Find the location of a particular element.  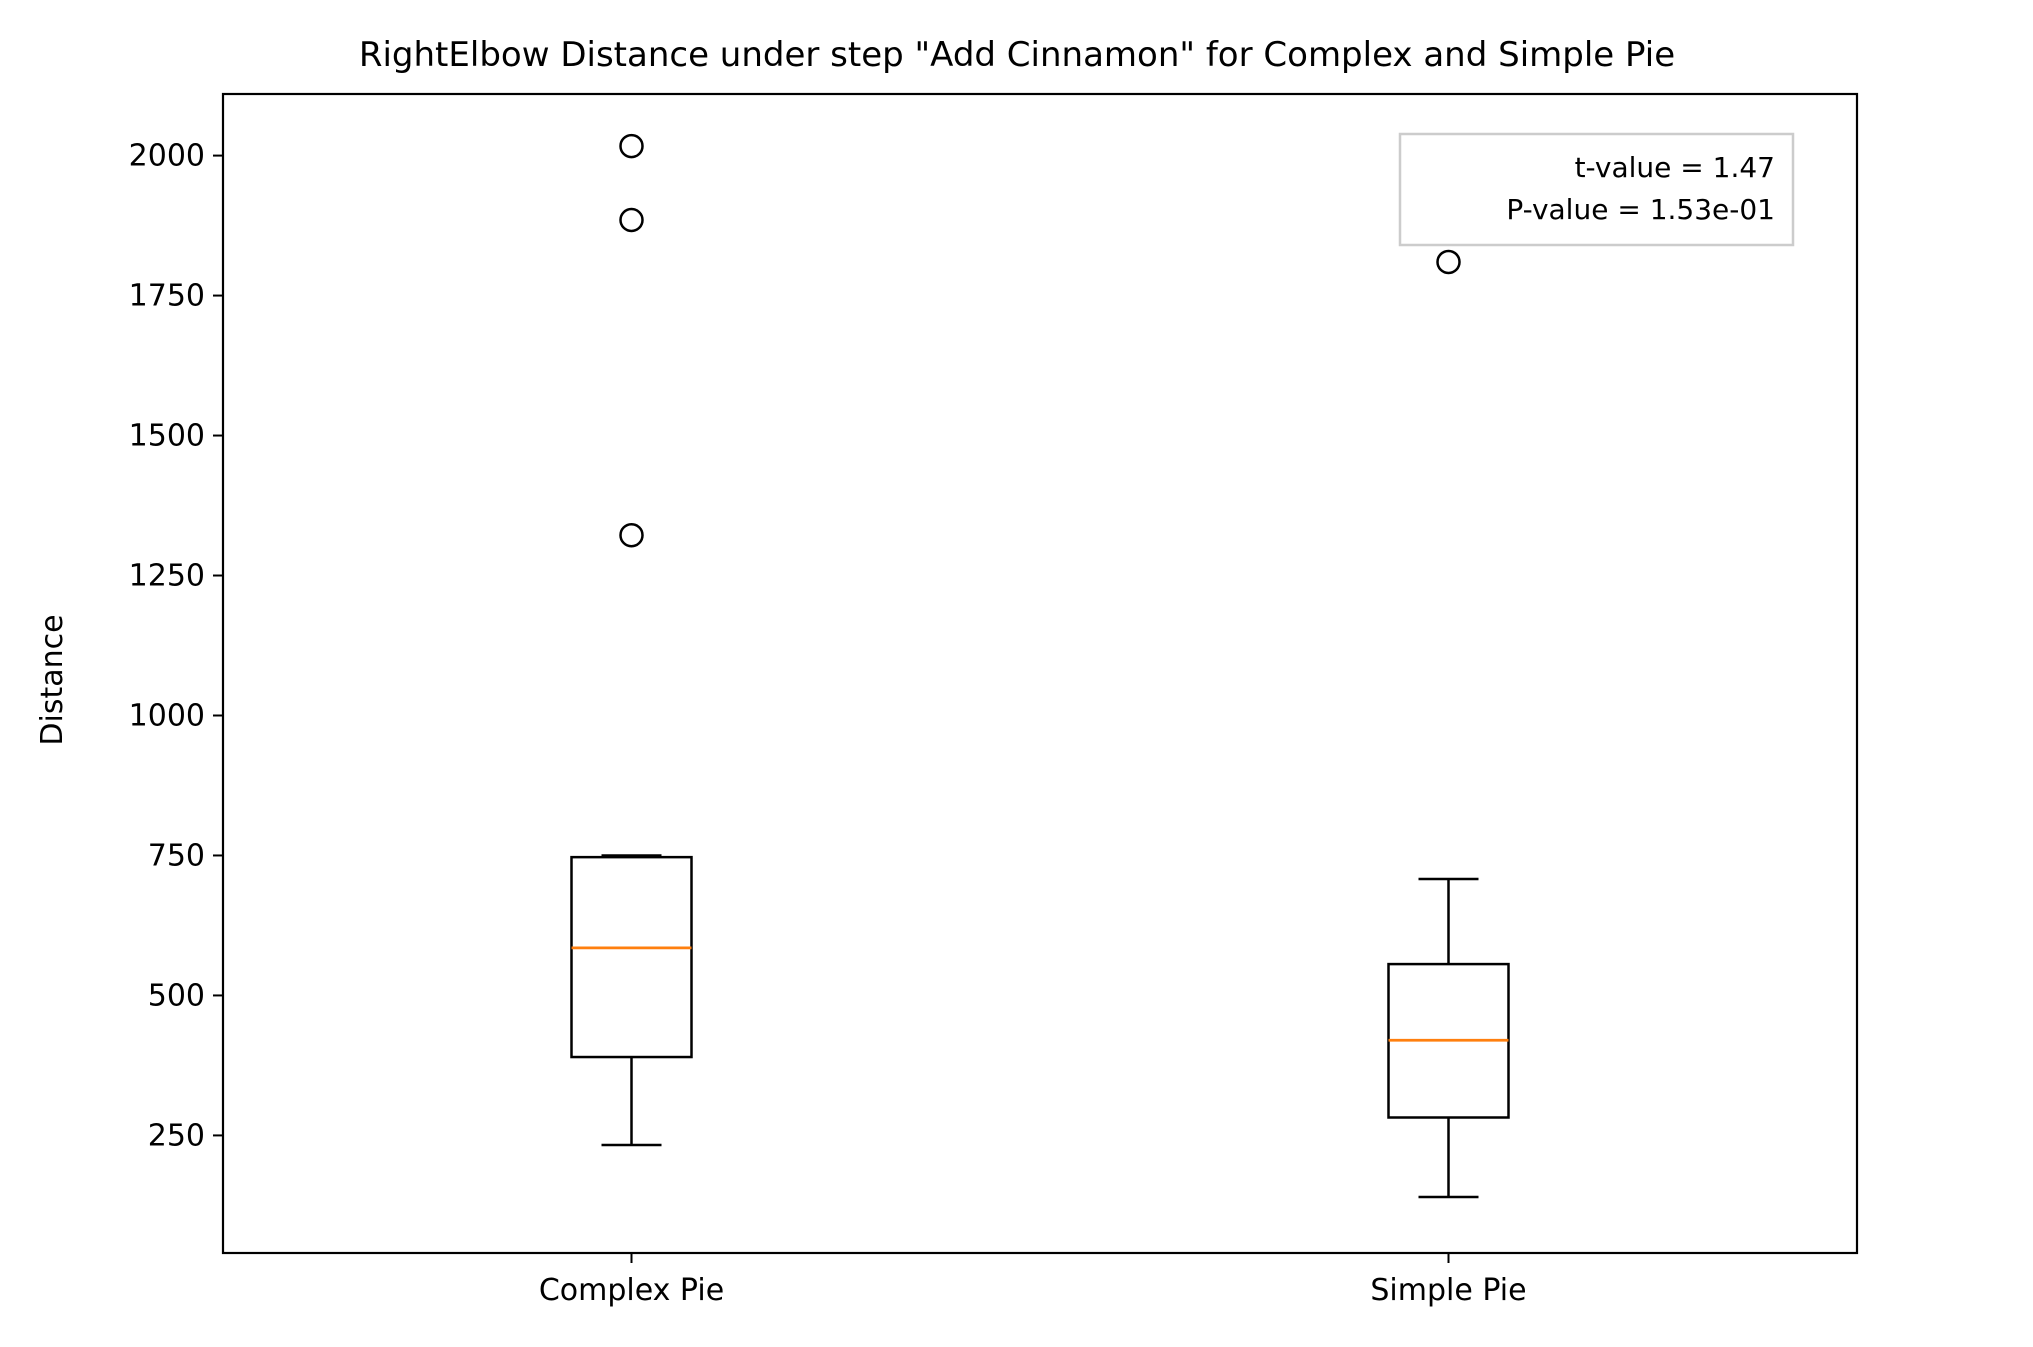

y-tick-label: 500 is located at coordinates (176, 995).